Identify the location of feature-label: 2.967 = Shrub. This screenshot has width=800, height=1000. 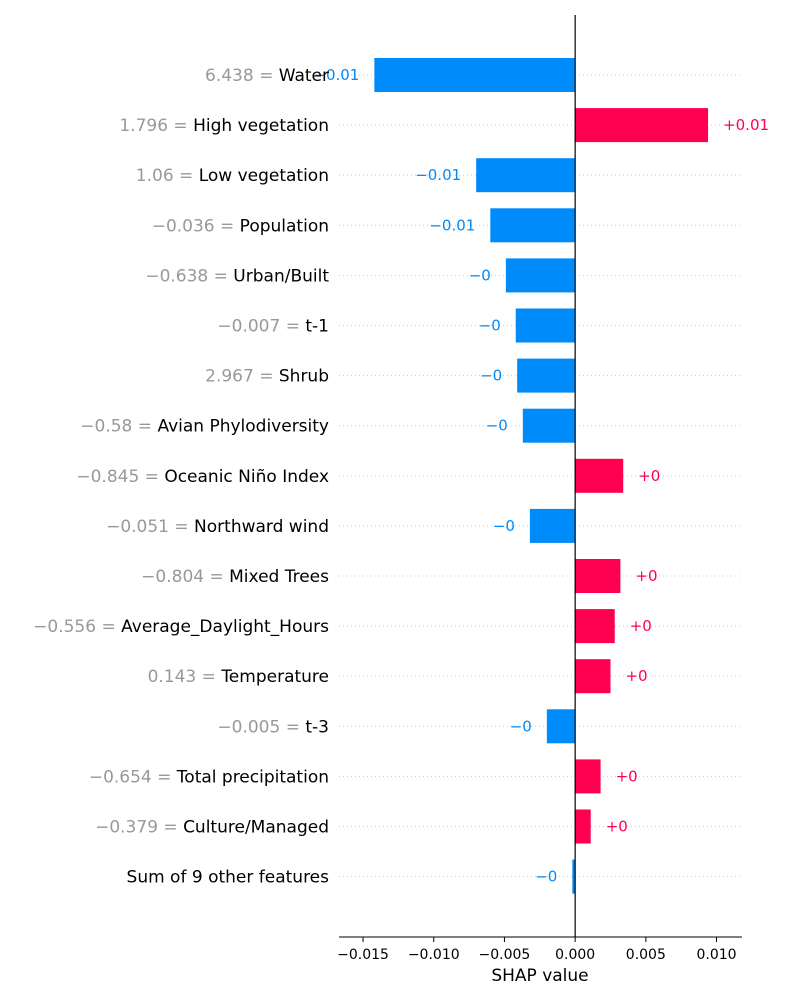
(267, 377).